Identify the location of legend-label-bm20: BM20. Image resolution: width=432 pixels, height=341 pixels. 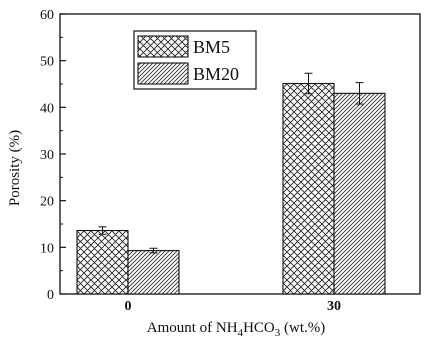
(216, 74).